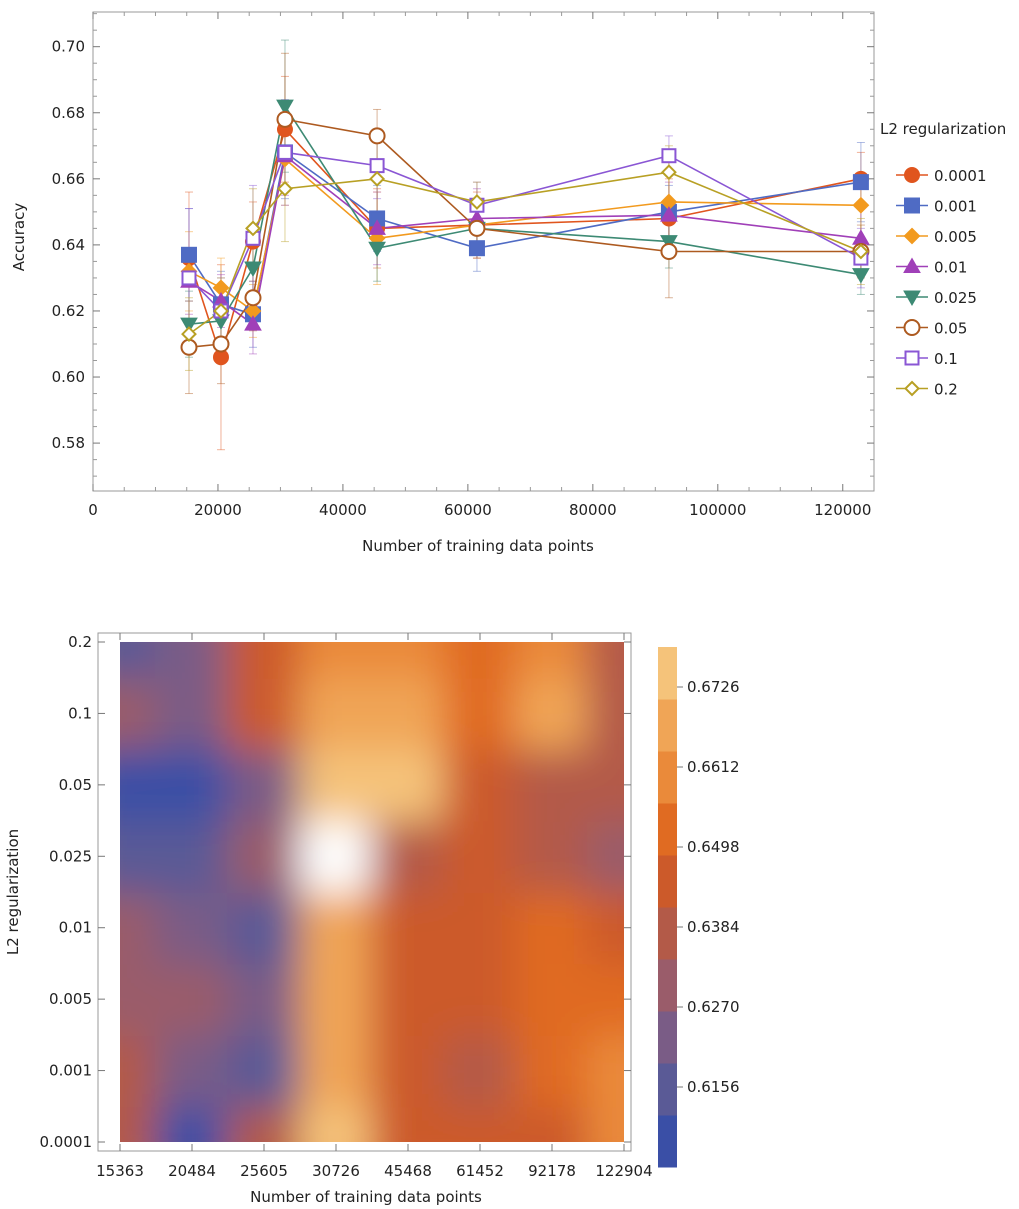 The image size is (1019, 1209). Describe the element at coordinates (19, 237) in the screenshot. I see `y-axis-title: Accuracy` at that location.